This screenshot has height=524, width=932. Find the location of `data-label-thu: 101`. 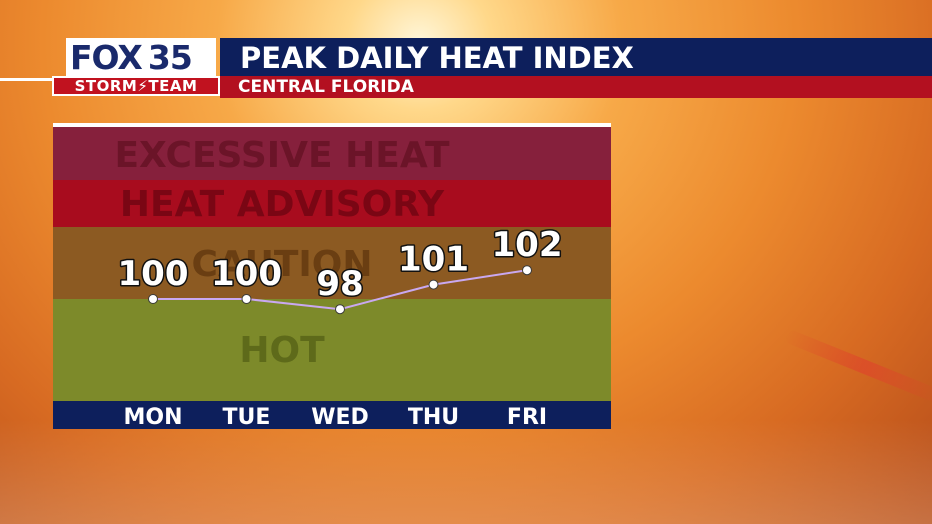

data-label-thu: 101 is located at coordinates (433, 260).